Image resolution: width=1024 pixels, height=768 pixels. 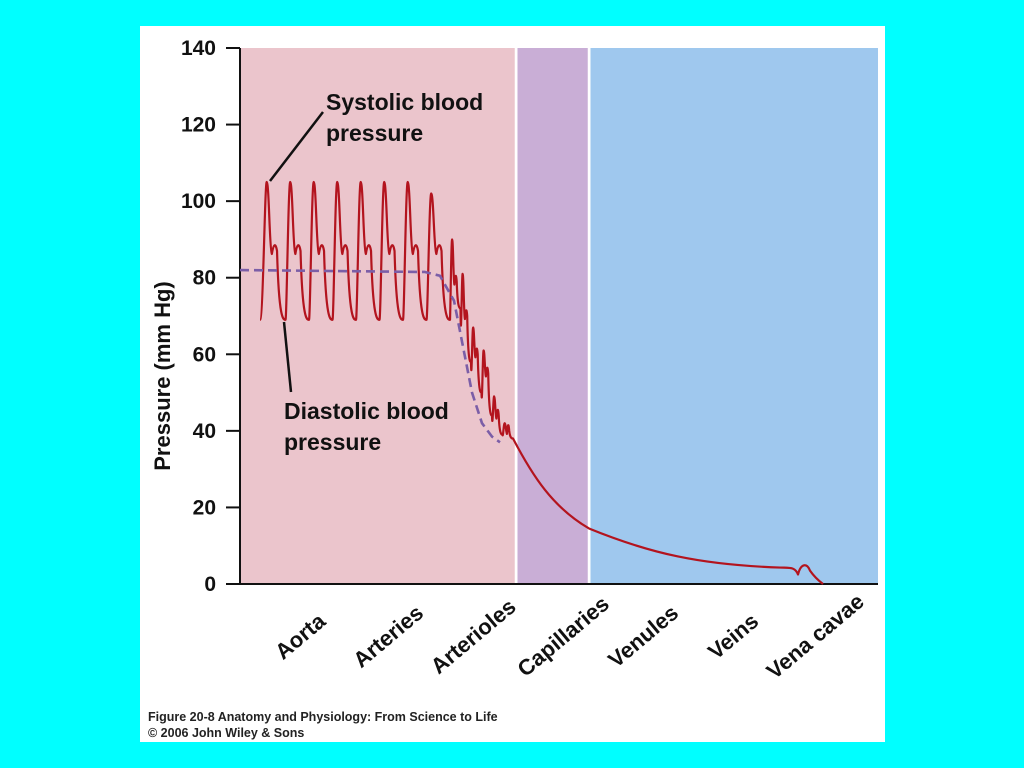 I want to click on y-axis-label: Pressure (mm Hg), so click(x=162, y=376).